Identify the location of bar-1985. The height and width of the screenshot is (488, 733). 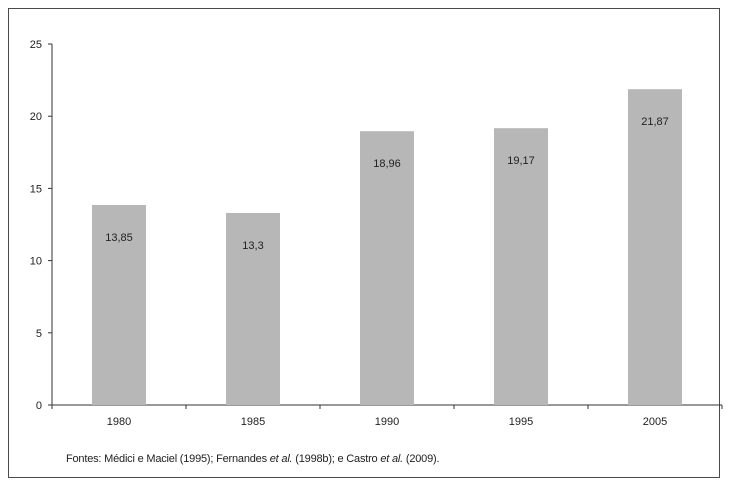
(253, 308).